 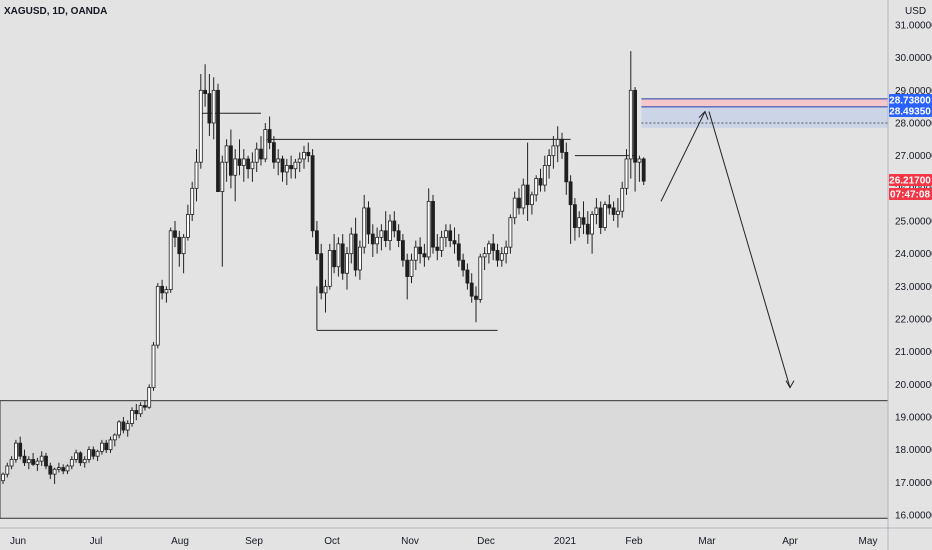 What do you see at coordinates (913, 91) in the screenshot?
I see `y-tick-label: 29.00000` at bounding box center [913, 91].